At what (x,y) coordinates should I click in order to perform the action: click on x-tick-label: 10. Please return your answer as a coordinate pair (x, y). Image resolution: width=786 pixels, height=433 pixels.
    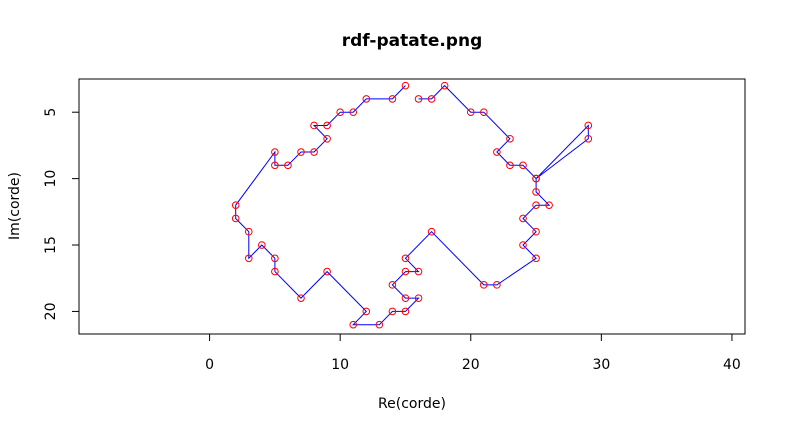
    Looking at the image, I should click on (340, 365).